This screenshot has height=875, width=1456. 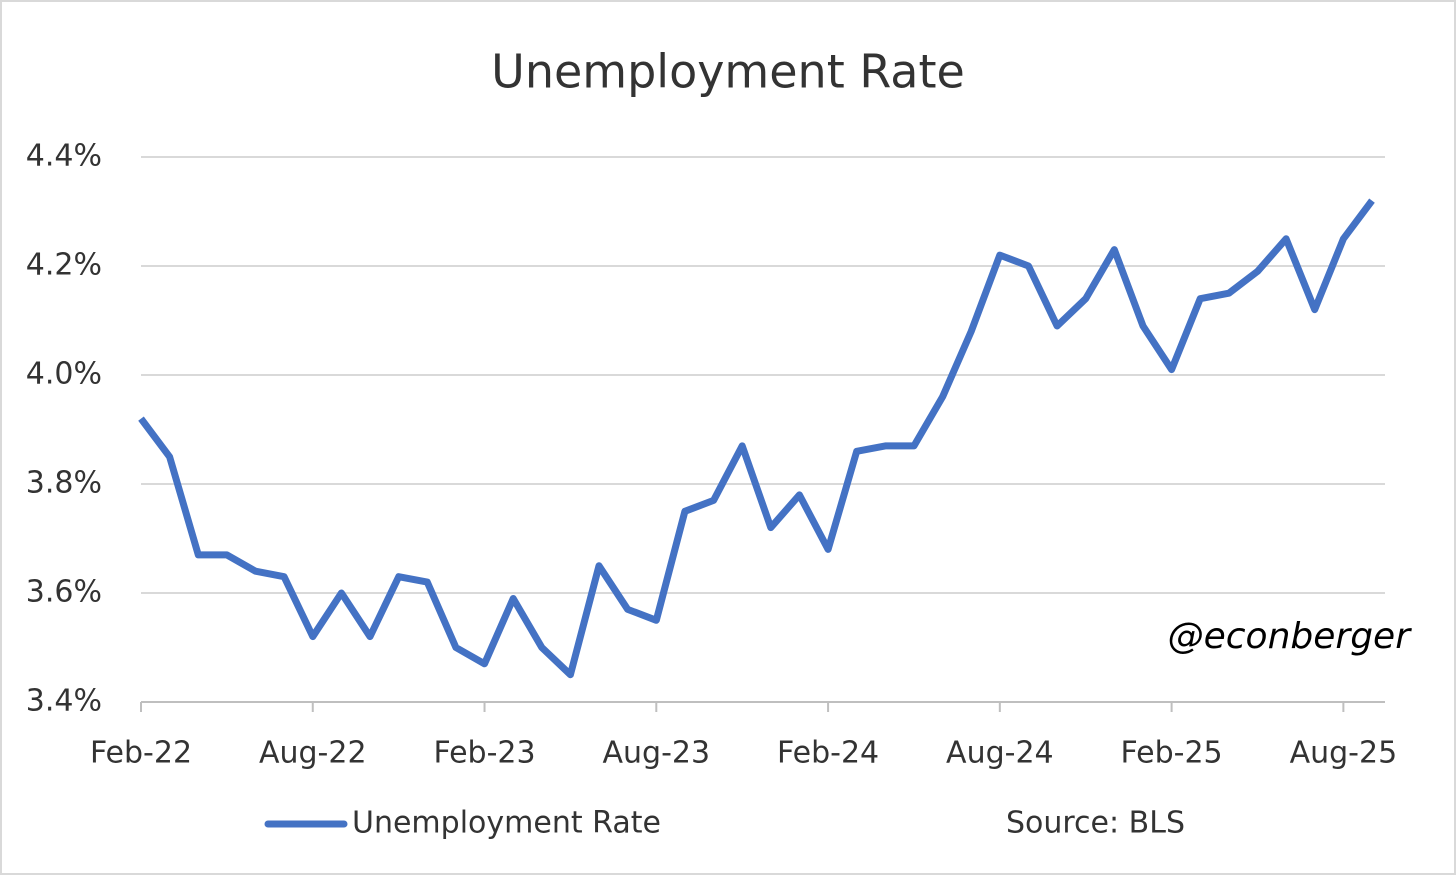 What do you see at coordinates (64, 701) in the screenshot?
I see `y-tick-label: 3.4%` at bounding box center [64, 701].